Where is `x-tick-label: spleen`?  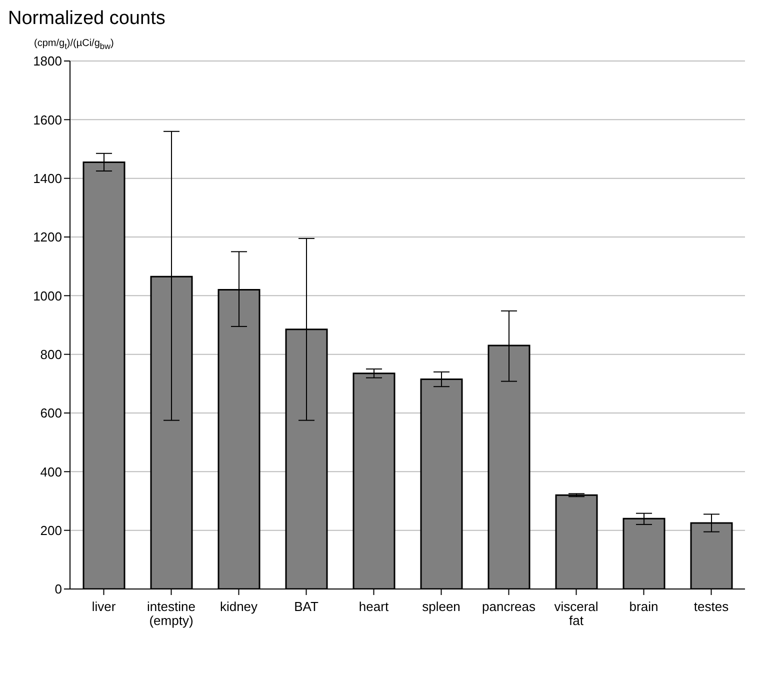 x-tick-label: spleen is located at coordinates (441, 606).